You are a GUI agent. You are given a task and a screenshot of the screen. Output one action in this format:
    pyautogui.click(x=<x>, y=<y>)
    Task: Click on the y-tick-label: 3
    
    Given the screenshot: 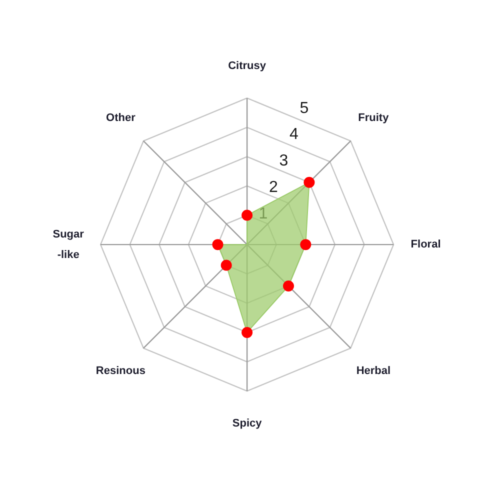 What is the action you would take?
    pyautogui.click(x=283, y=161)
    